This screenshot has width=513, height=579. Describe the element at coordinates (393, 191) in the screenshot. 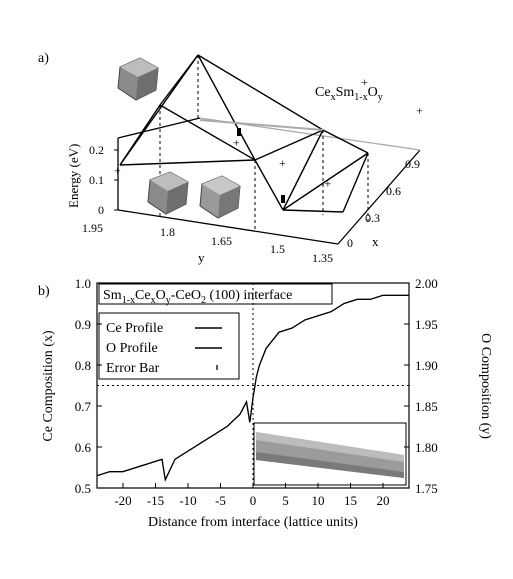

I see `tick-label: 0.6` at that location.